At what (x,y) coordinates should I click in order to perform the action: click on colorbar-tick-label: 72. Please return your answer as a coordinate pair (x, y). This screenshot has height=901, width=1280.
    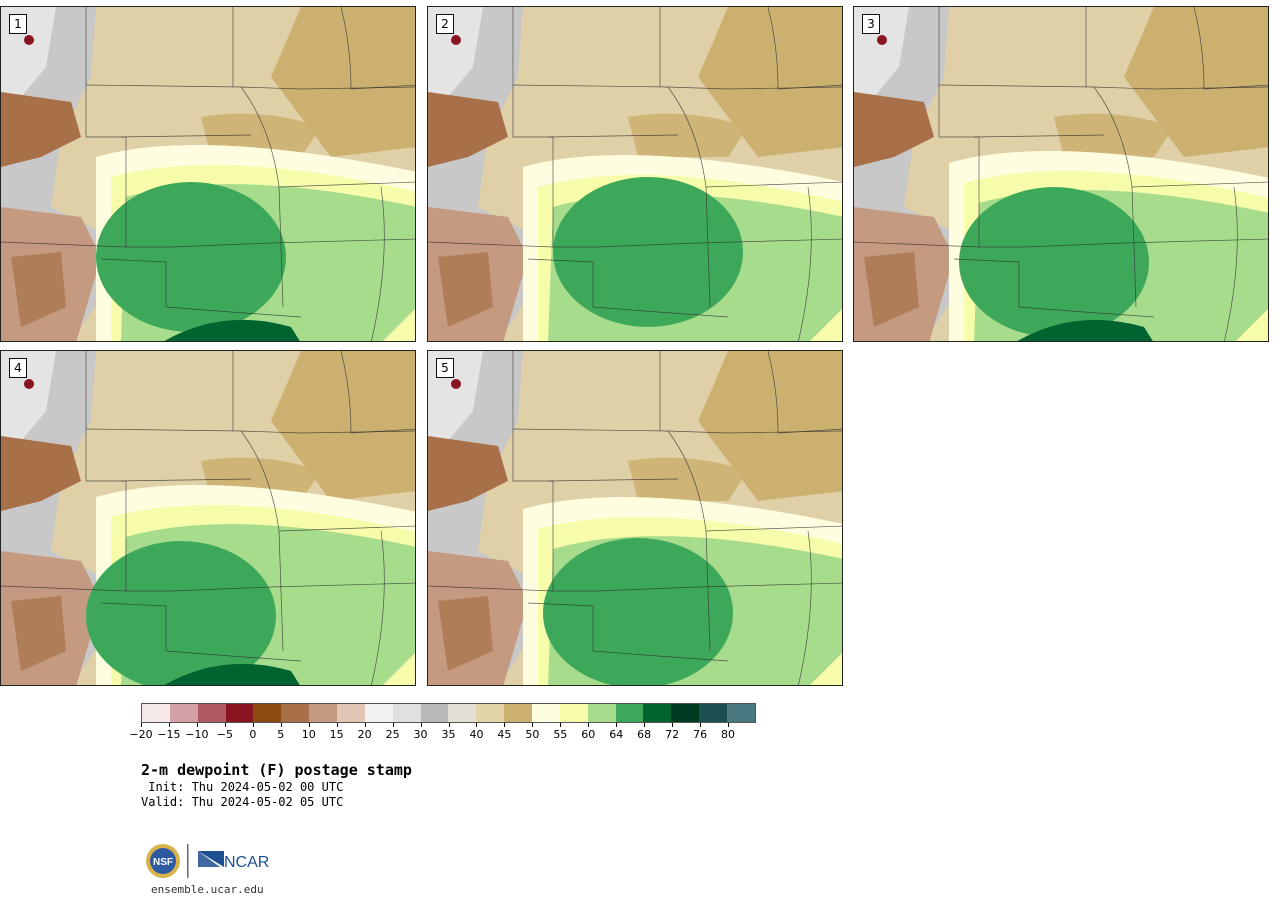
    Looking at the image, I should click on (672, 734).